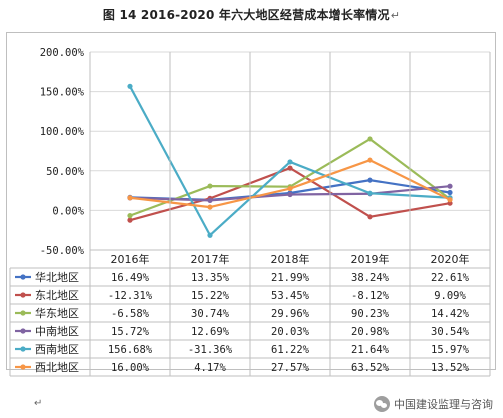 Image resolution: width=503 pixels, height=418 pixels. I want to click on y-tick-label: -50.00%, so click(62, 251).